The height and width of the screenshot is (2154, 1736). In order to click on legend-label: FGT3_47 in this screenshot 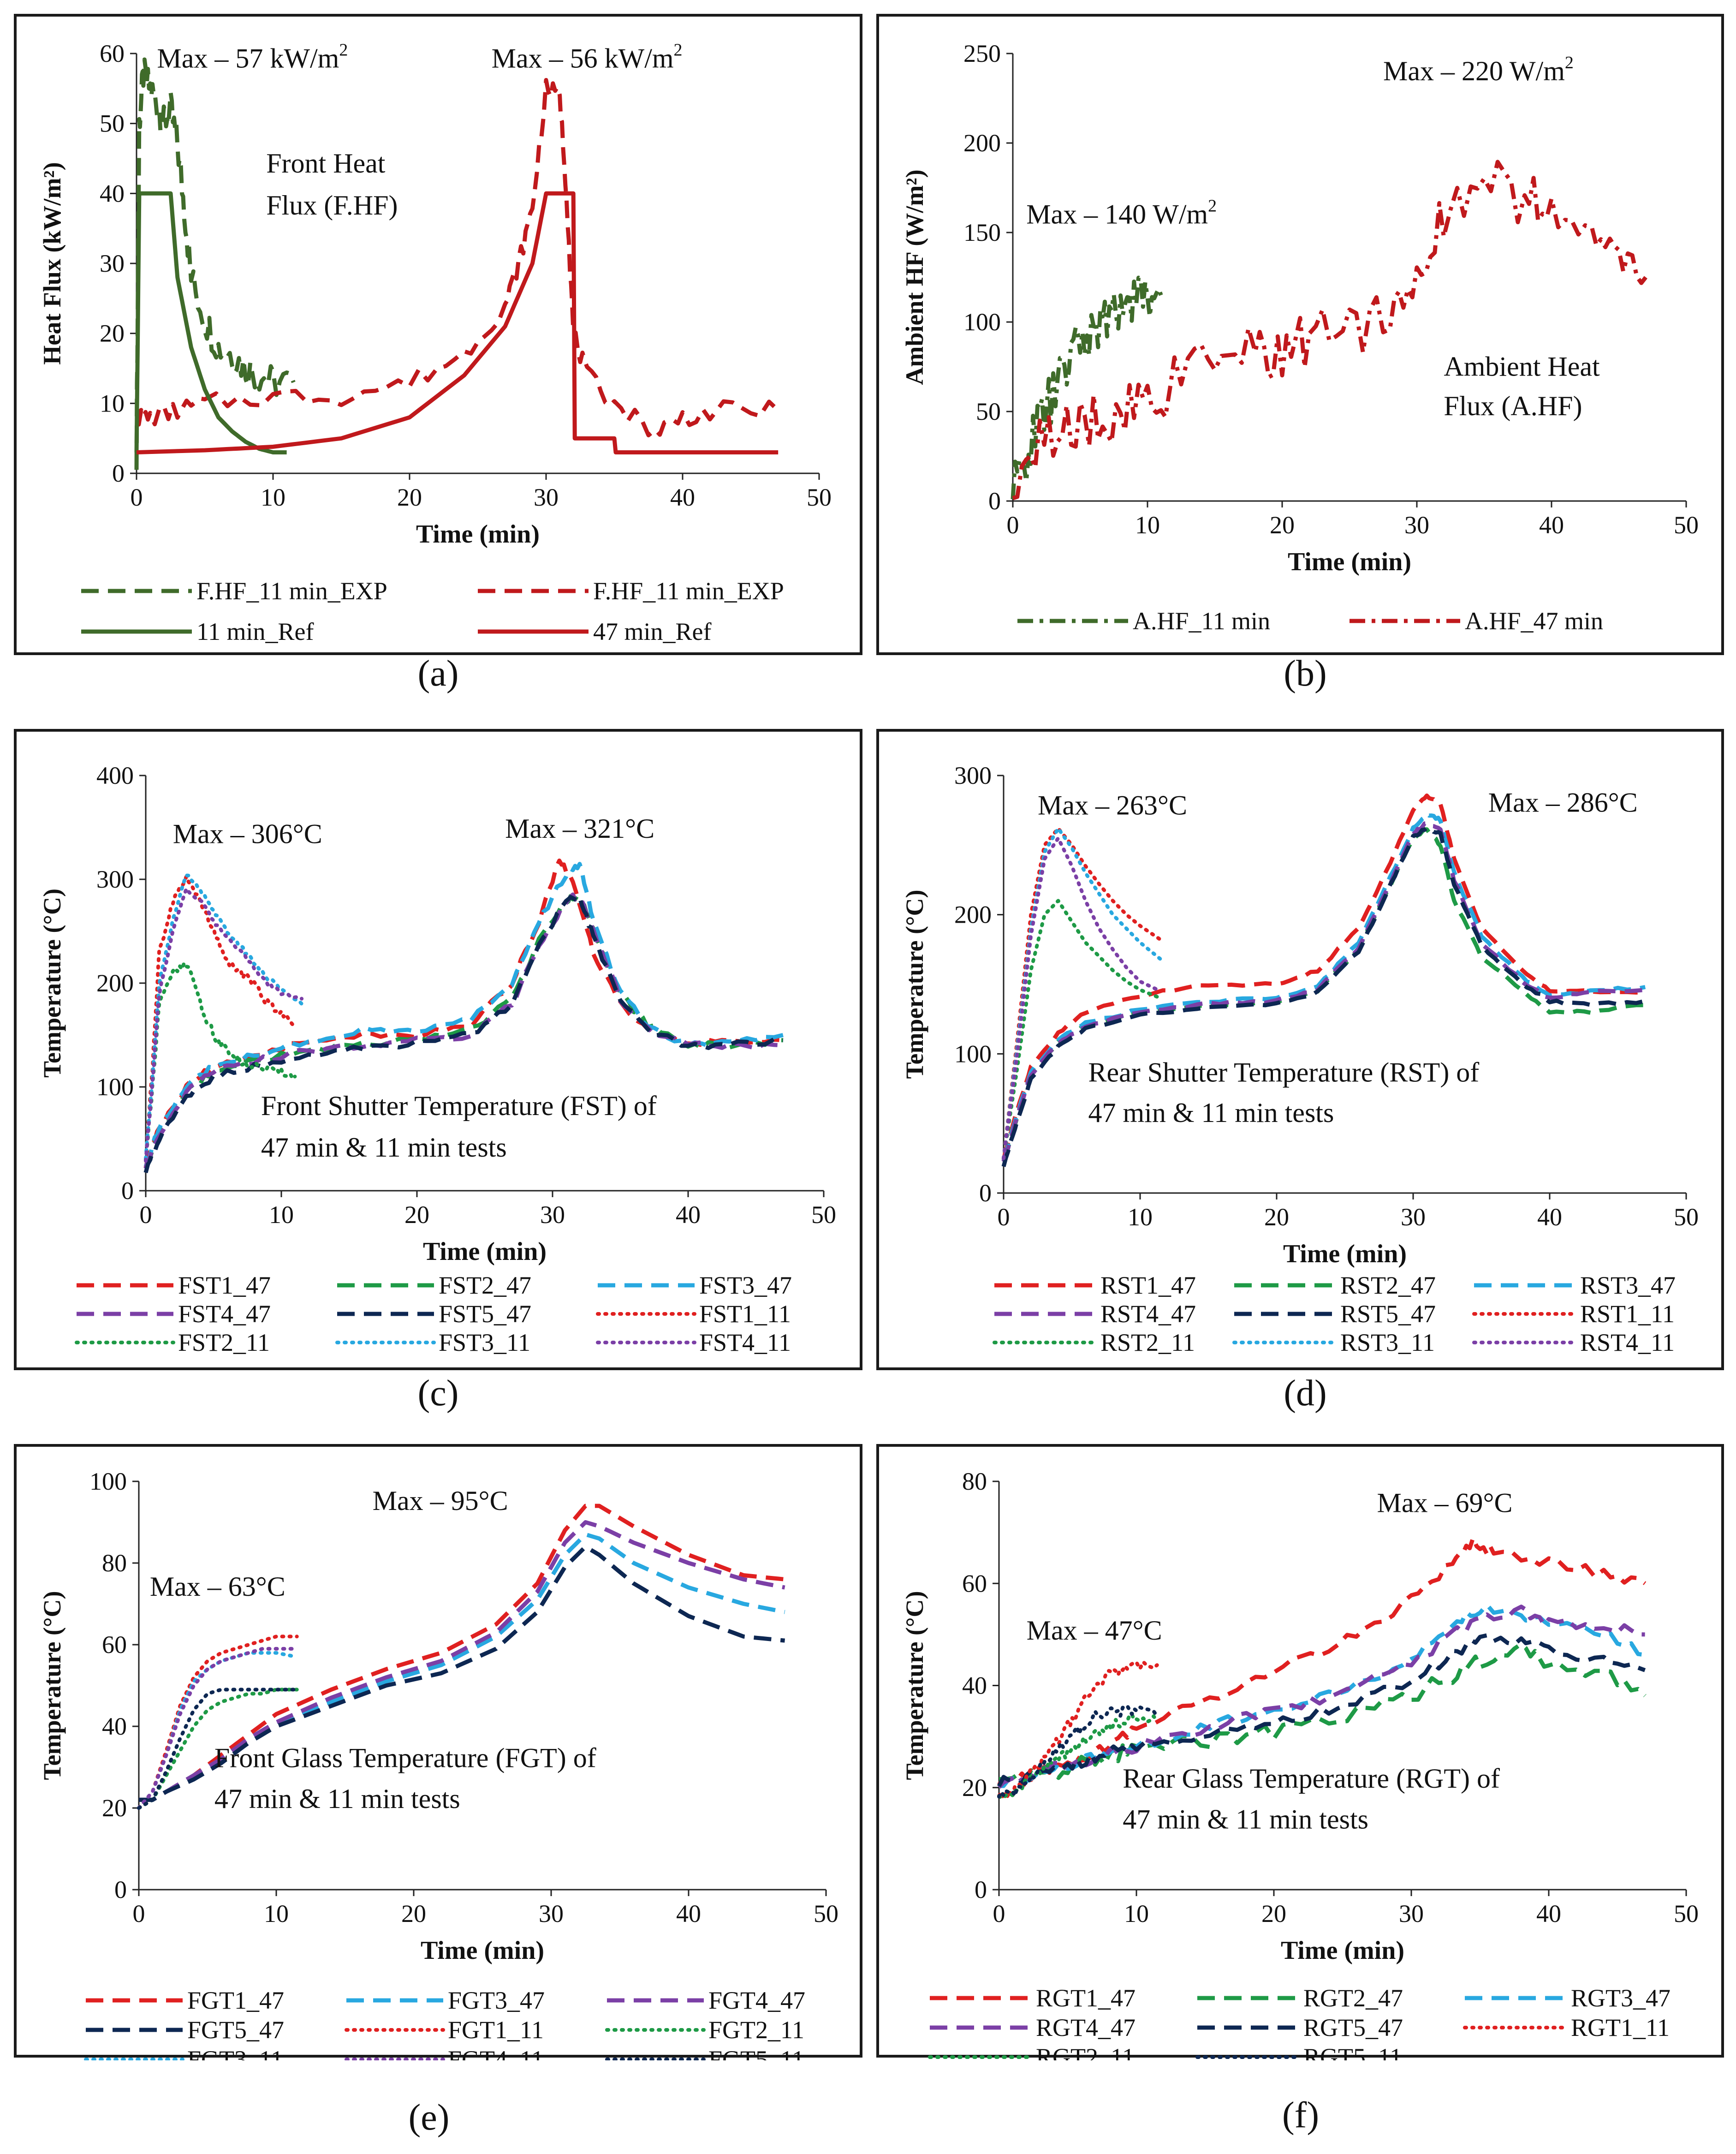, I will do `click(496, 2000)`.